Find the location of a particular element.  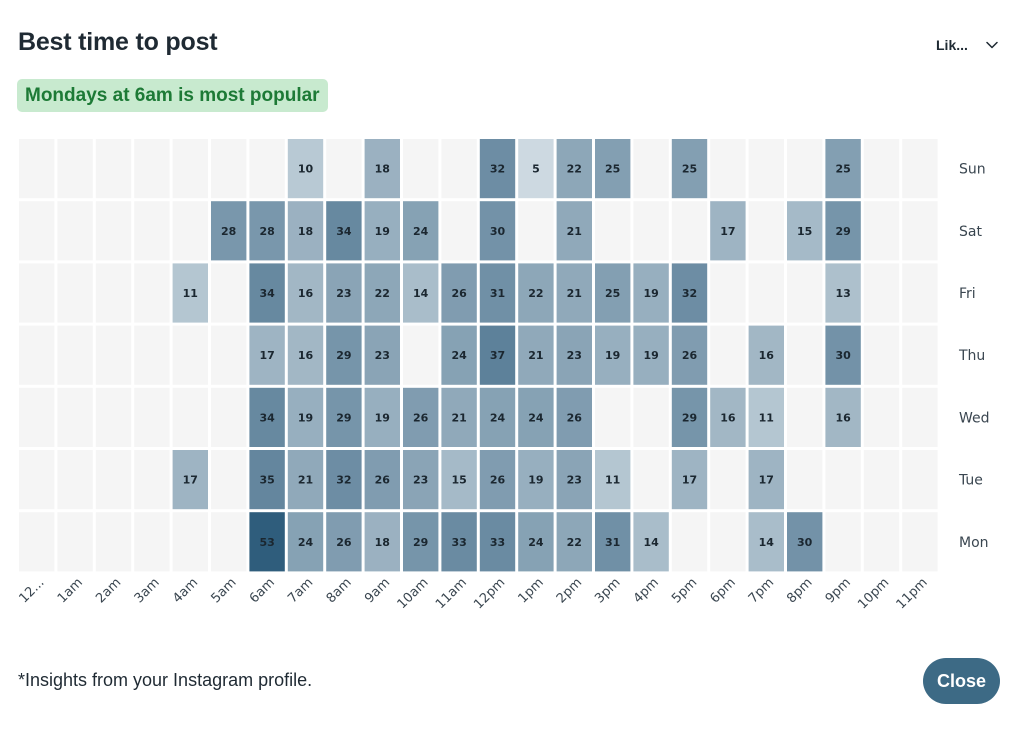

hour-label: 1am is located at coordinates (70, 590).